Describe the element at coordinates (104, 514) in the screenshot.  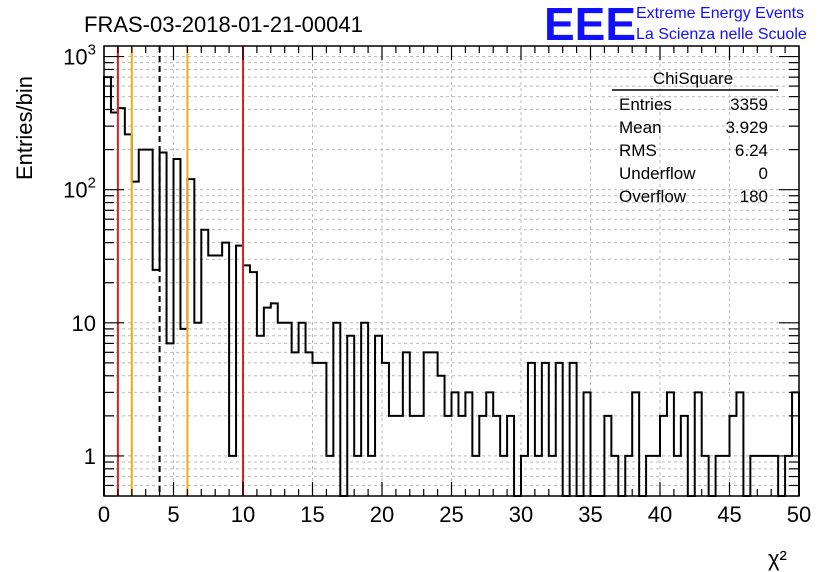
I see `x-tick-label: 0` at that location.